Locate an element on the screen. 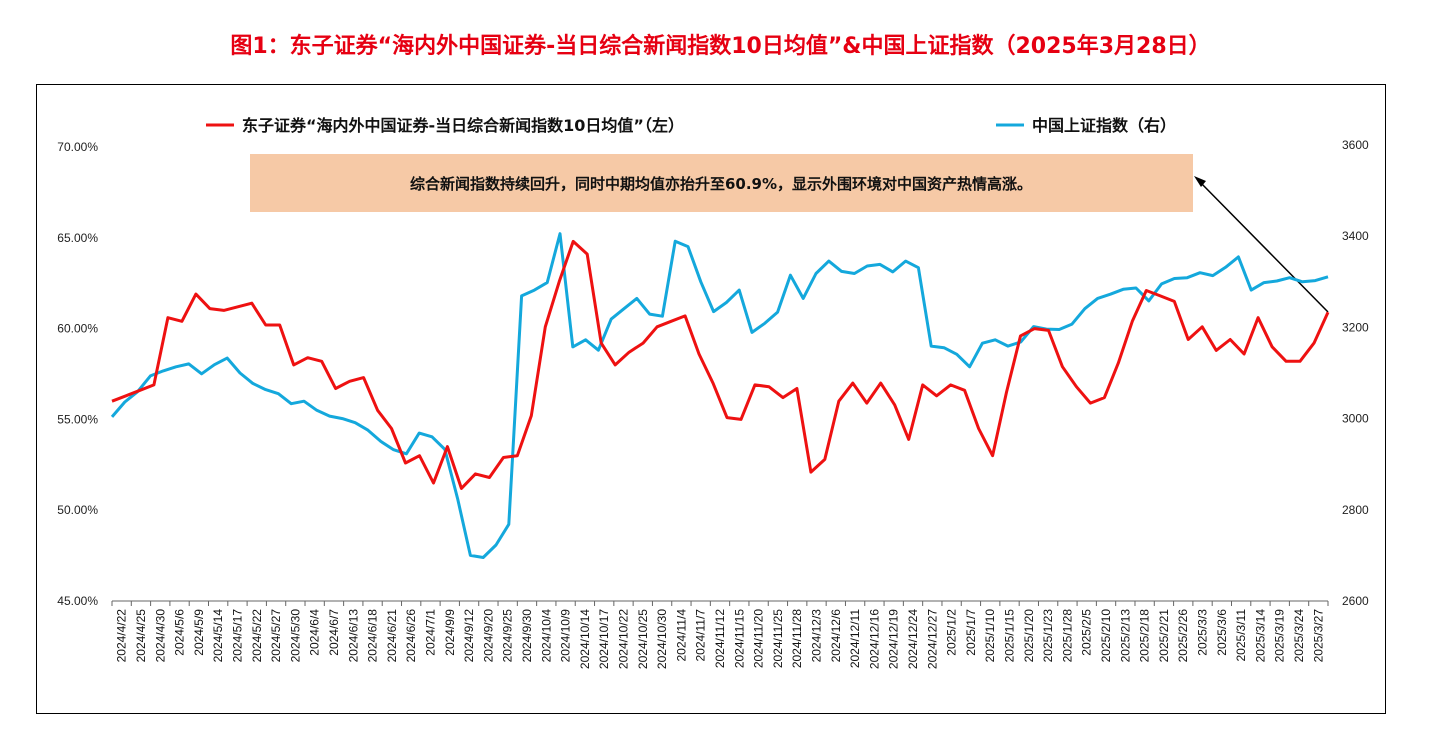 The image size is (1441, 730). x-tick-label: 2024/11/15 is located at coordinates (739, 638).